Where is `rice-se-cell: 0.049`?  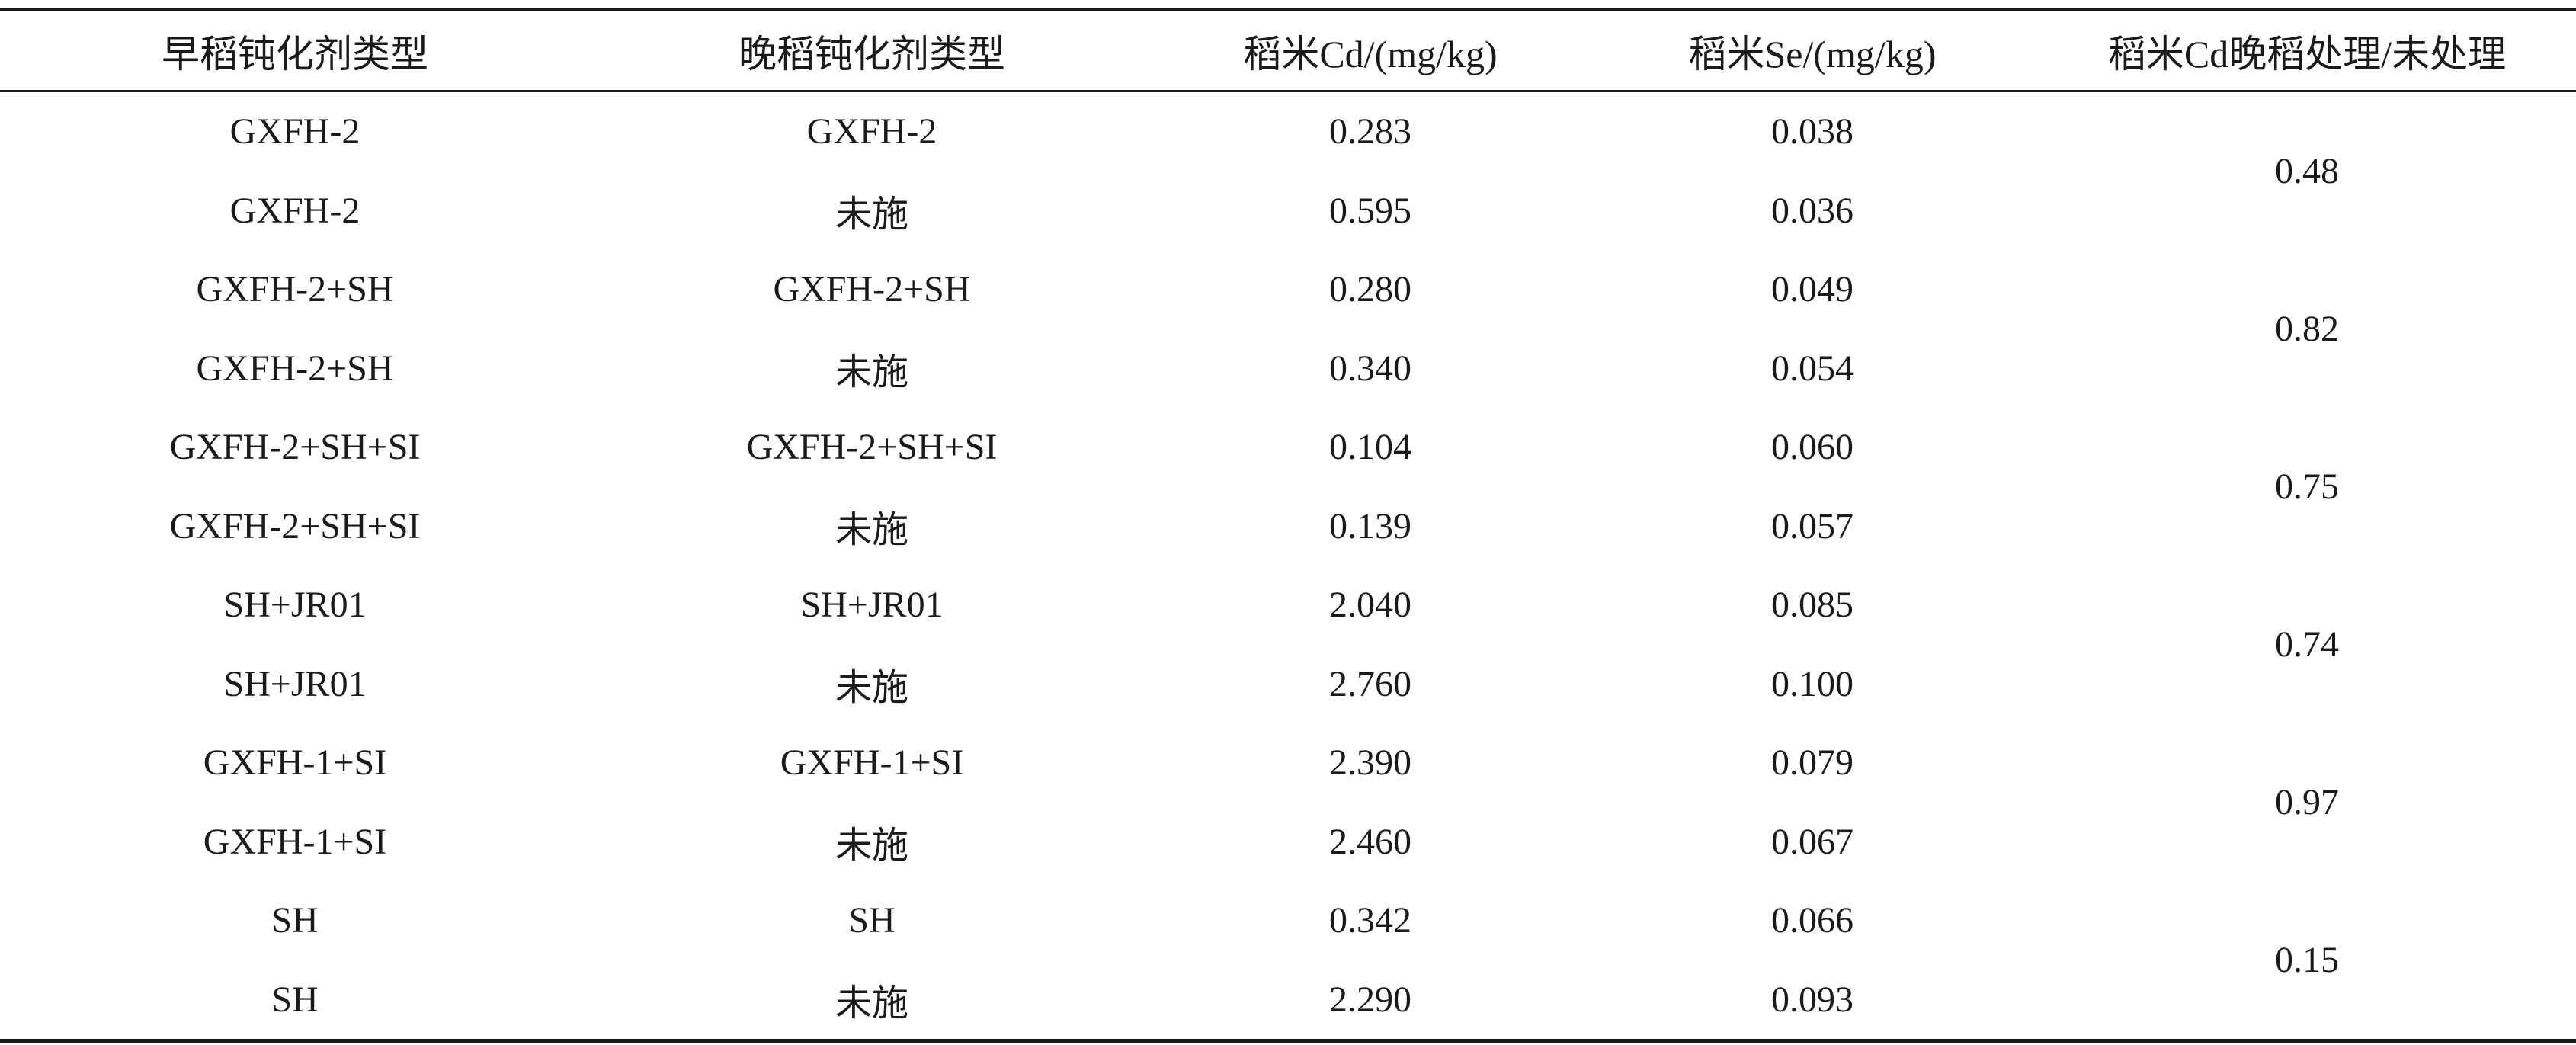
rice-se-cell: 0.049 is located at coordinates (1812, 289).